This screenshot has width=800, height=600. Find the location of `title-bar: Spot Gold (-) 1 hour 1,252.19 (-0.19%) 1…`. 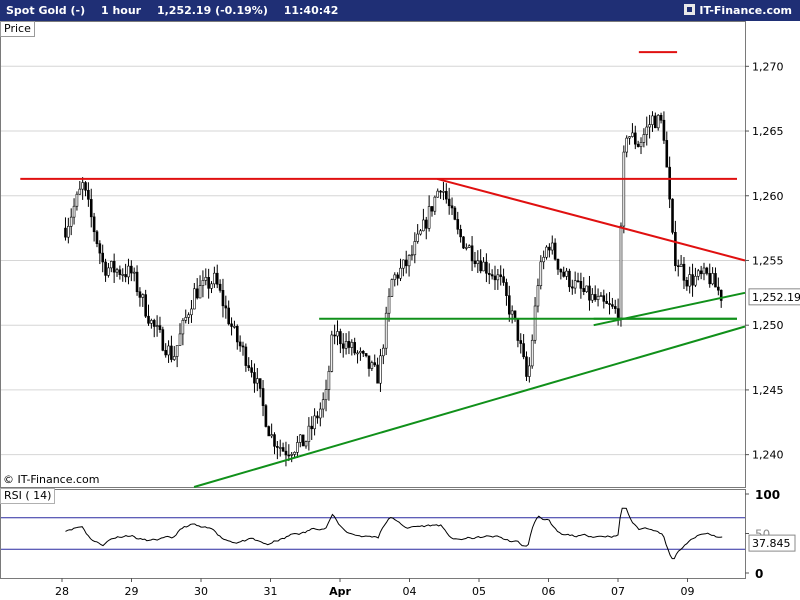

title-bar: Spot Gold (-) 1 hour 1,252.19 (-0.19%) 1… is located at coordinates (400, 10).